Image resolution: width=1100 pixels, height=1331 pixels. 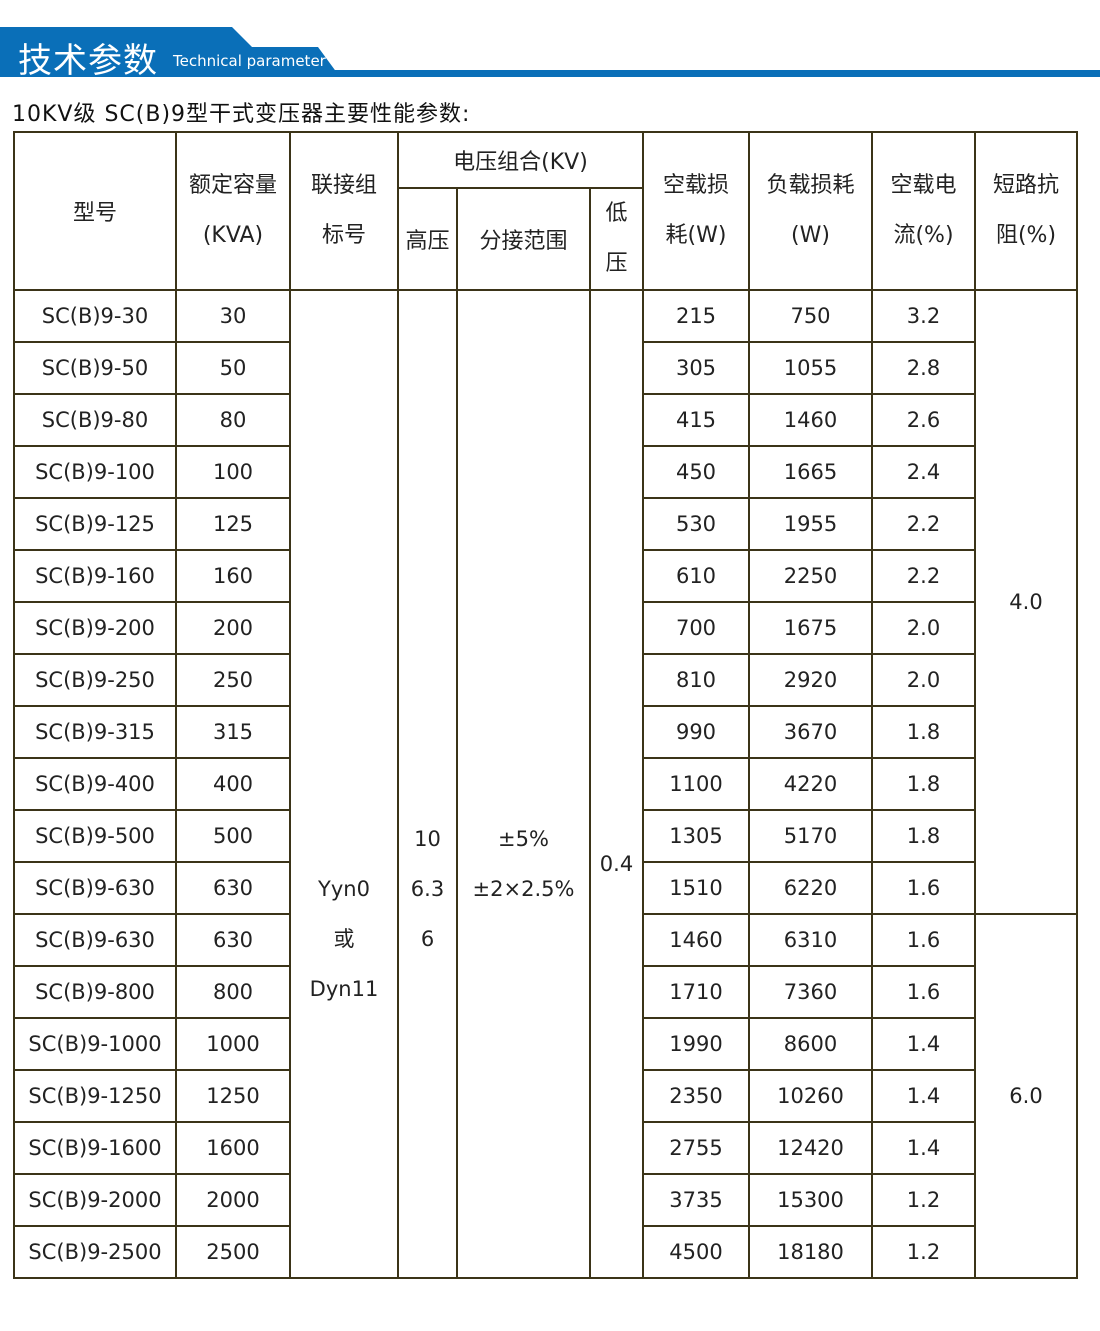 What do you see at coordinates (696, 732) in the screenshot?
I see `noload-loss-cell: 990` at bounding box center [696, 732].